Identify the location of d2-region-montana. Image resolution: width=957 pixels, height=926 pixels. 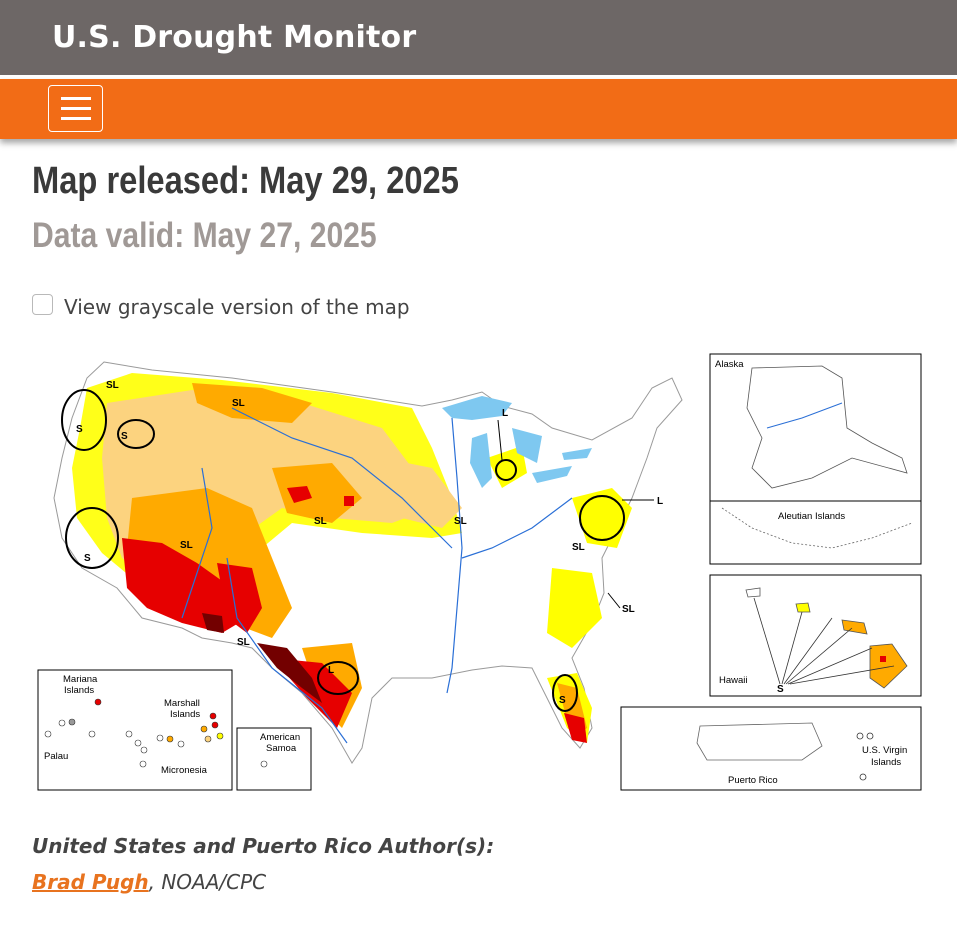
(252, 403).